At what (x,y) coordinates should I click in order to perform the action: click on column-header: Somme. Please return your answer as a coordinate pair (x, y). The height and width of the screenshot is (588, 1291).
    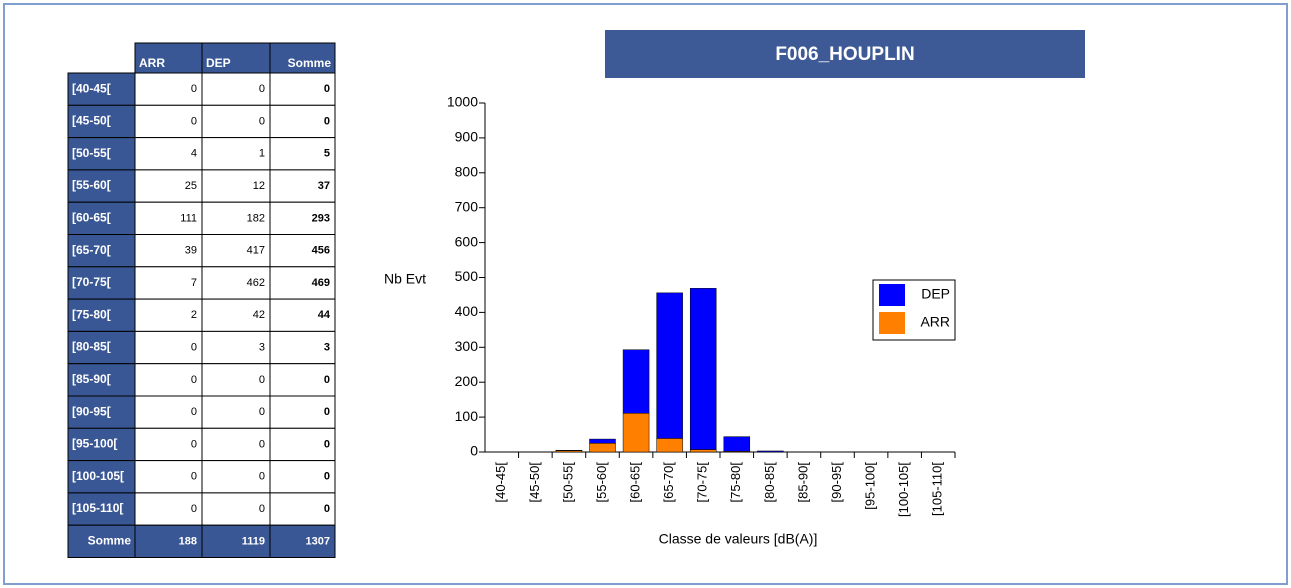
    Looking at the image, I should click on (310, 63).